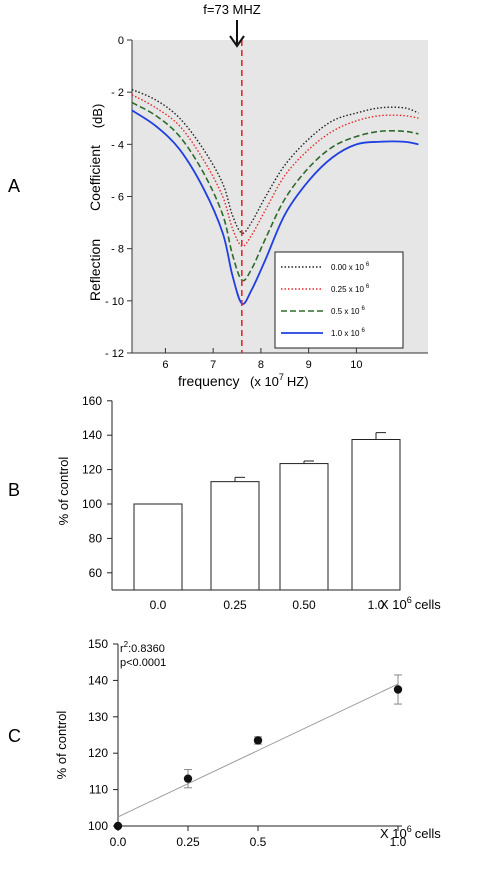 The width and height of the screenshot is (500, 879). Describe the element at coordinates (96, 573) in the screenshot. I see `y-tick-label: 60` at that location.